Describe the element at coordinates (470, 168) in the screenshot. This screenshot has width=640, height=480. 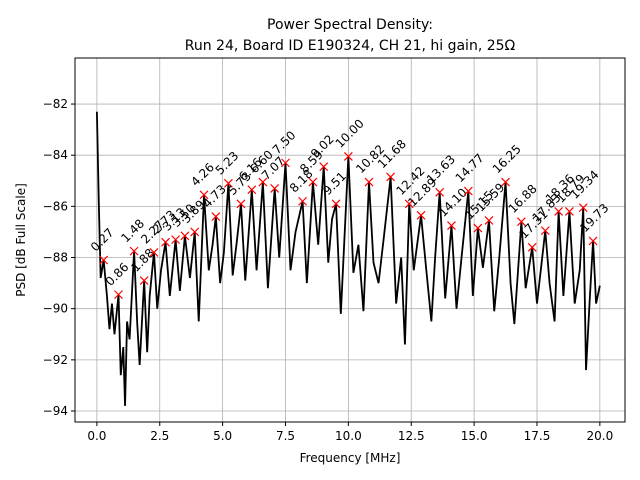
I see `peak-label: 14.77` at that location.